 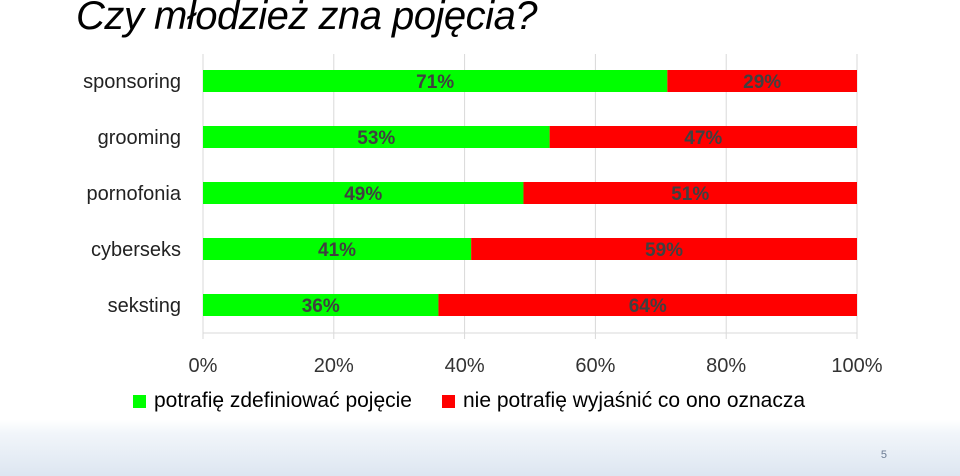 I want to click on x-tick-label: 20%, so click(x=334, y=366).